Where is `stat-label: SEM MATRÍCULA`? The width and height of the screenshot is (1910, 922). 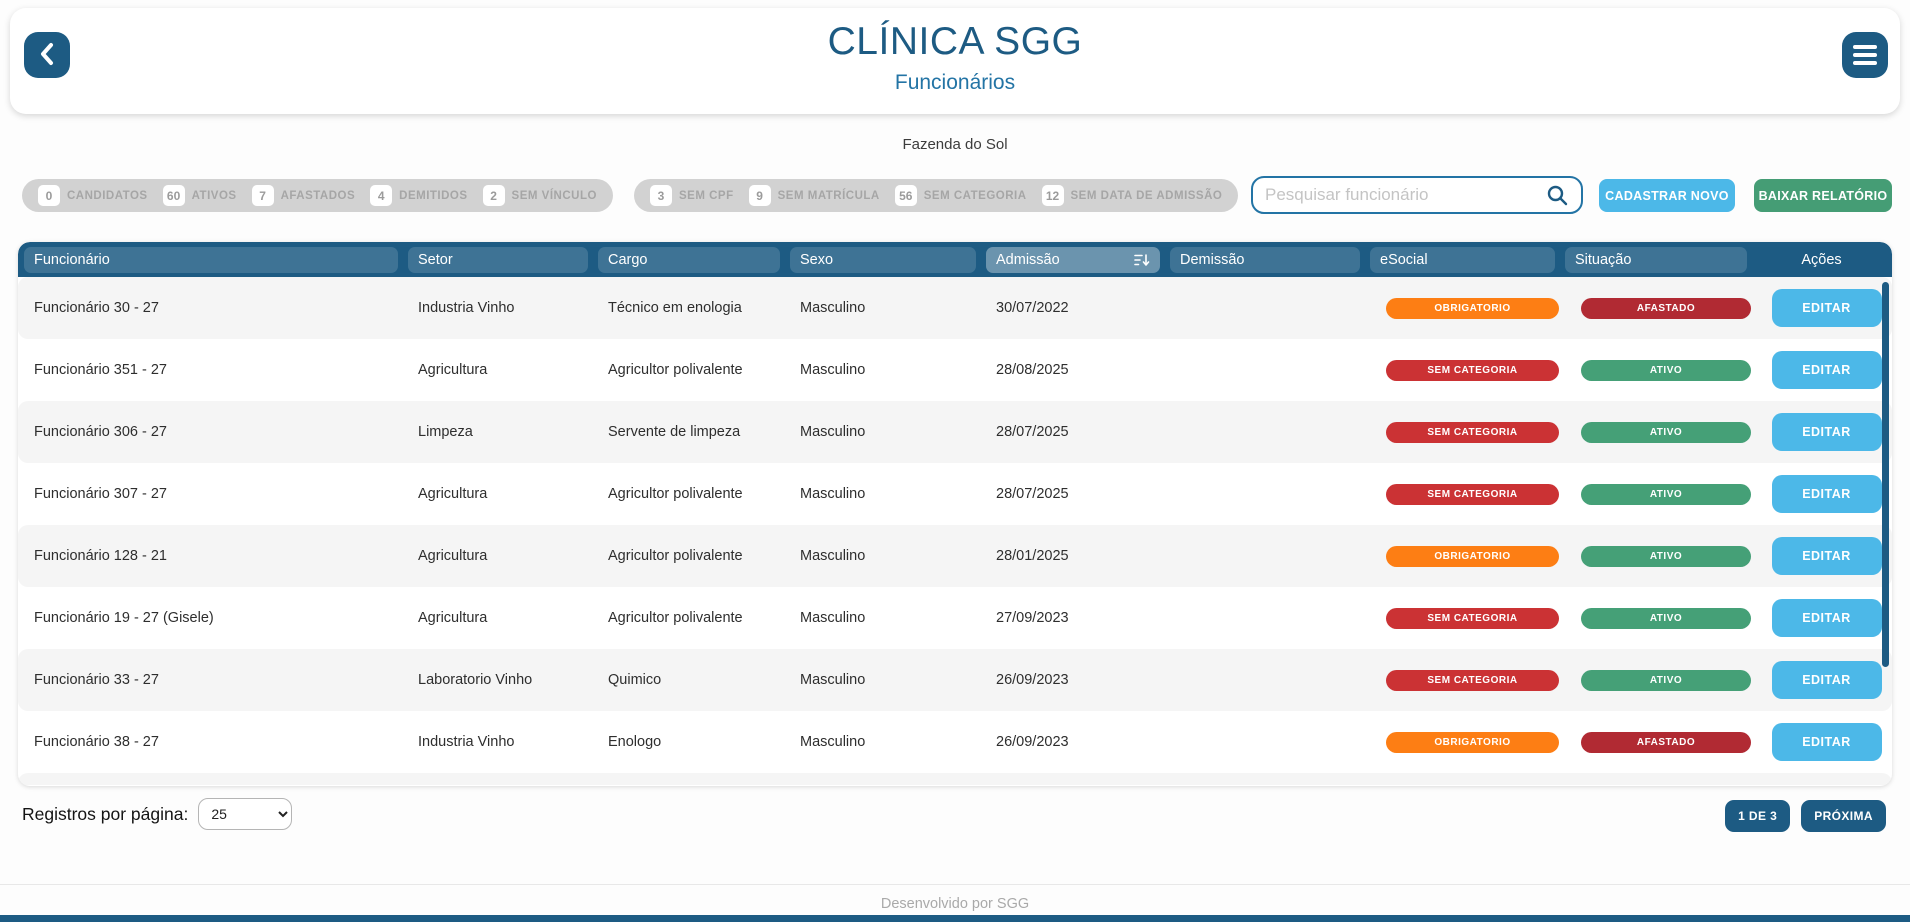
stat-label: SEM MATRÍCULA is located at coordinates (828, 195).